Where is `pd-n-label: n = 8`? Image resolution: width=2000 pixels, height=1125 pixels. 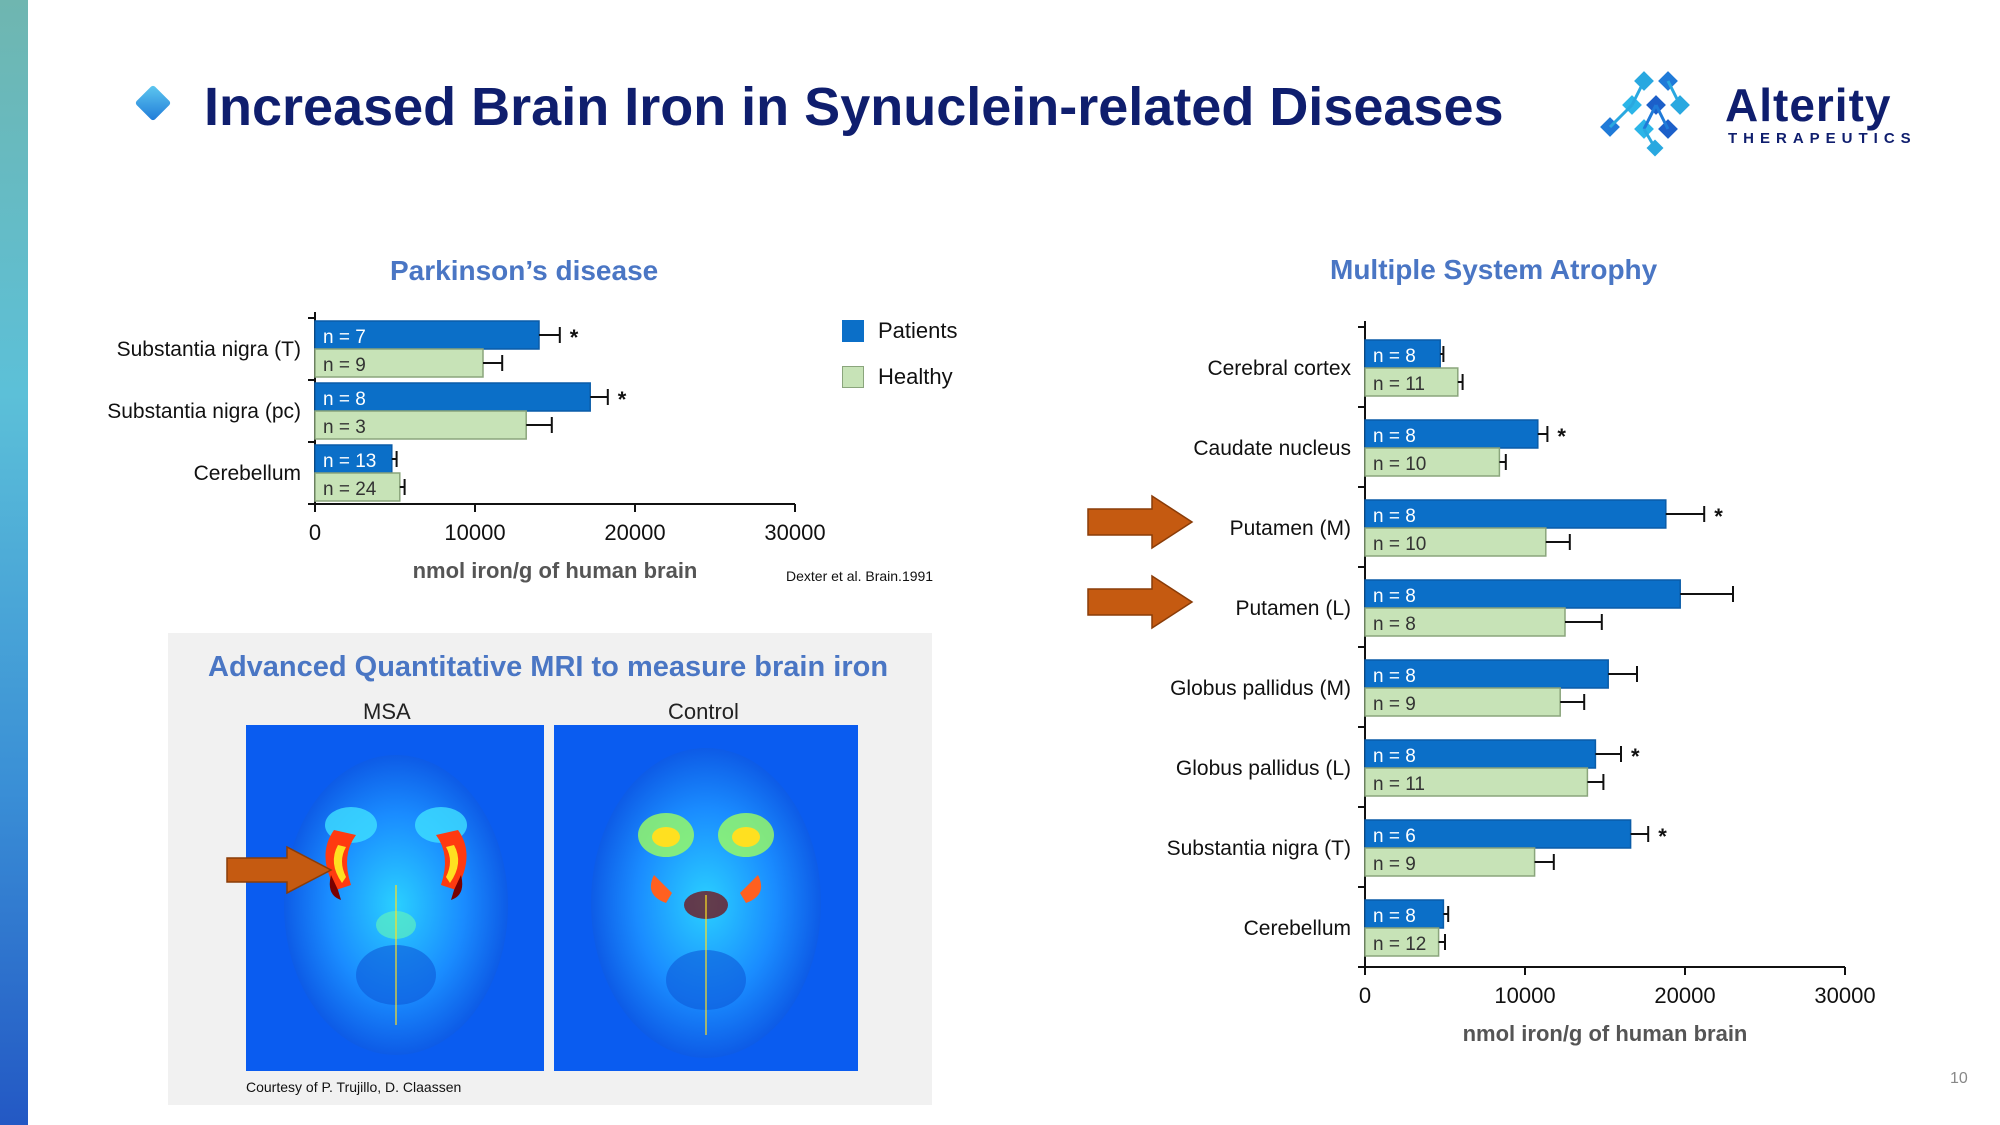
pd-n-label: n = 8 is located at coordinates (344, 399).